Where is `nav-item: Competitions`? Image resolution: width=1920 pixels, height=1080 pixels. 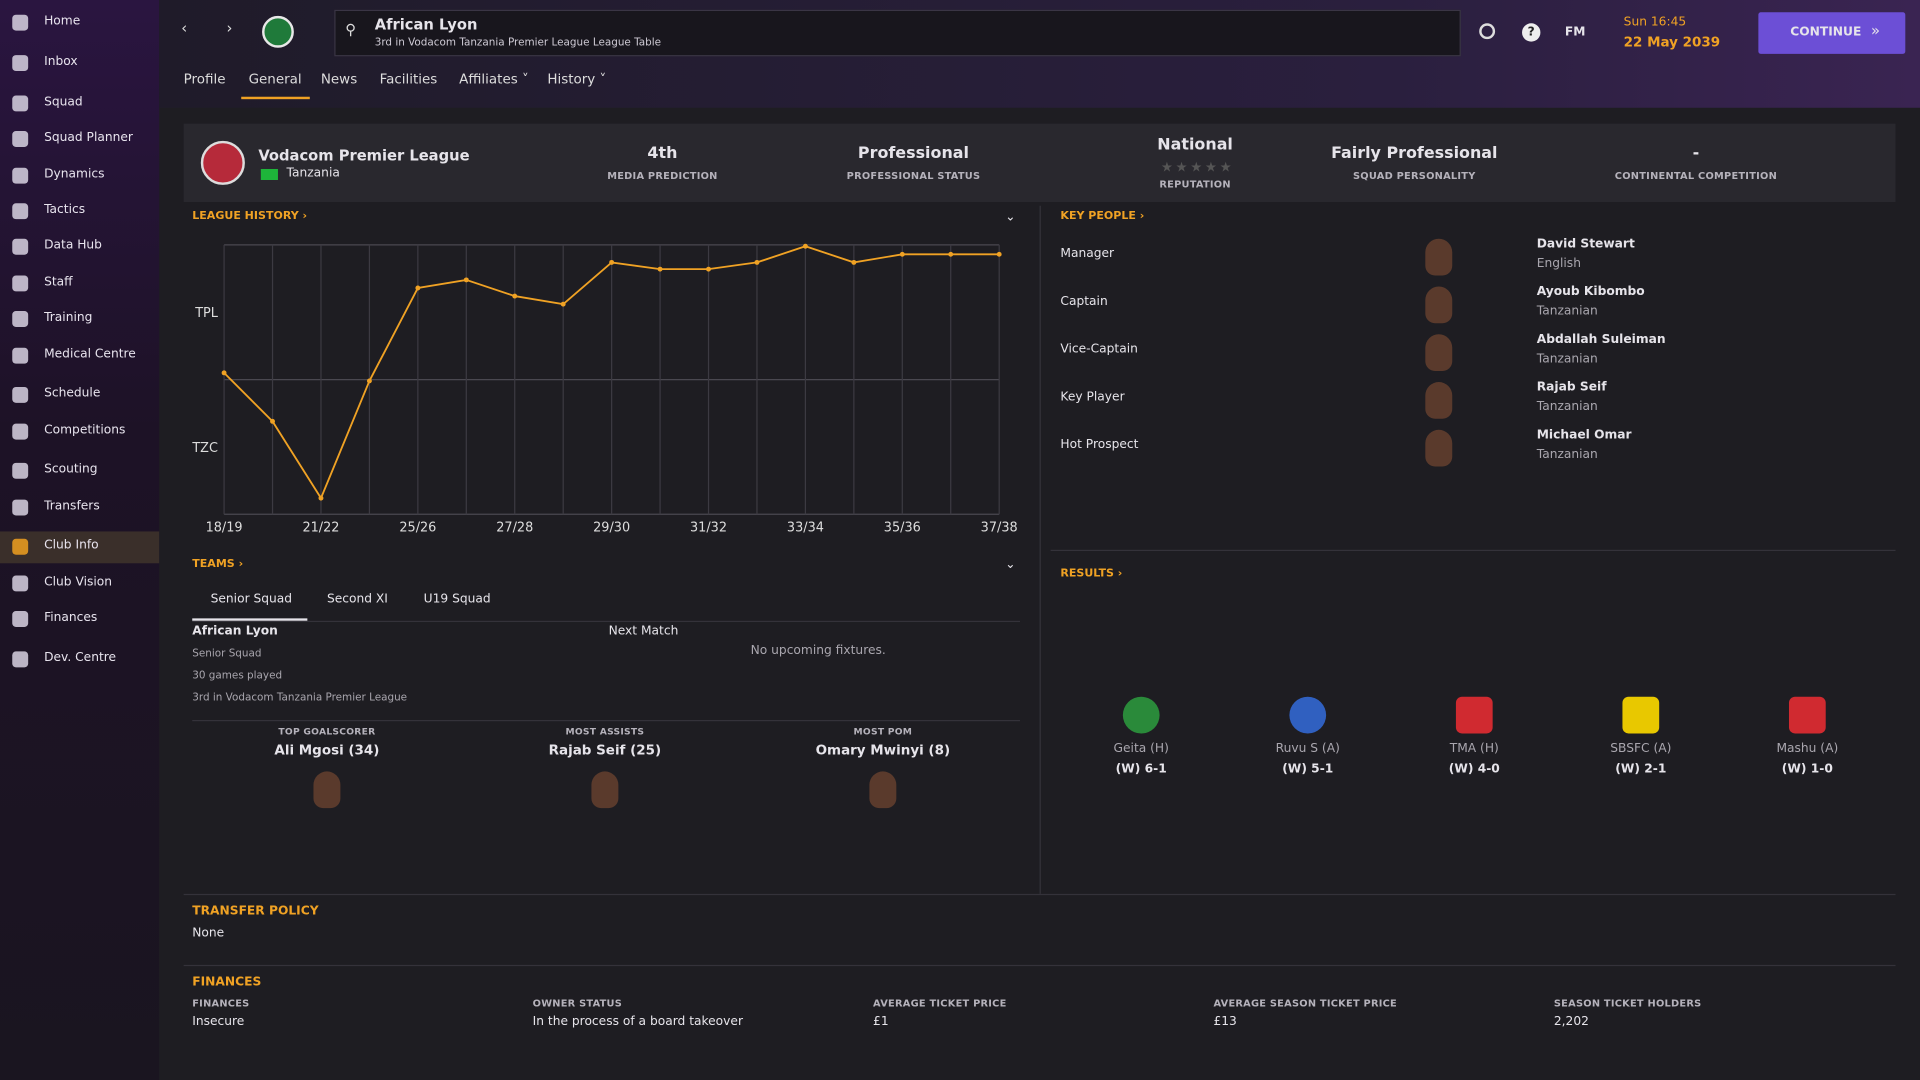 nav-item: Competitions is located at coordinates (79, 432).